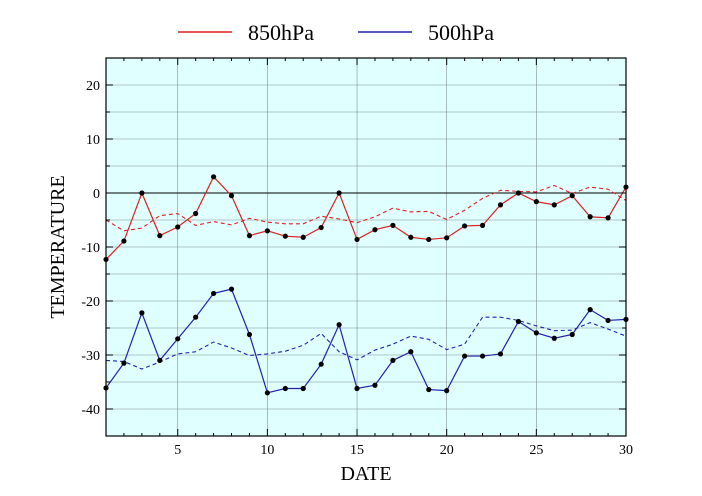 The image size is (702, 496). What do you see at coordinates (93, 140) in the screenshot?
I see `y-tick-label: 10` at bounding box center [93, 140].